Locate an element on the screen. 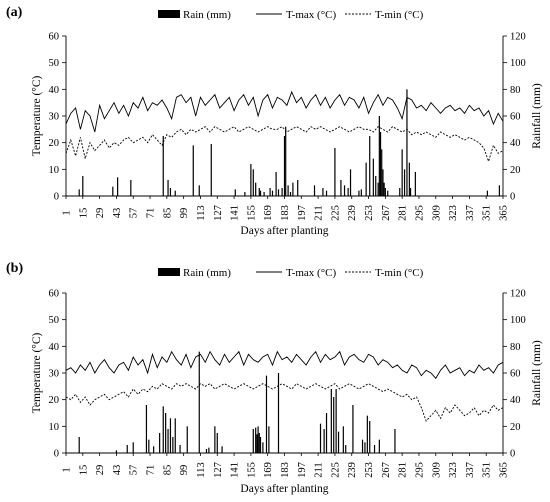 Image resolution: width=550 pixels, height=502 pixels. x-tick-label: 351 is located at coordinates (487, 470).